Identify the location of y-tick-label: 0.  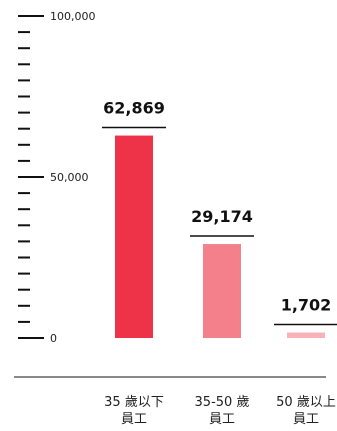
(53, 338).